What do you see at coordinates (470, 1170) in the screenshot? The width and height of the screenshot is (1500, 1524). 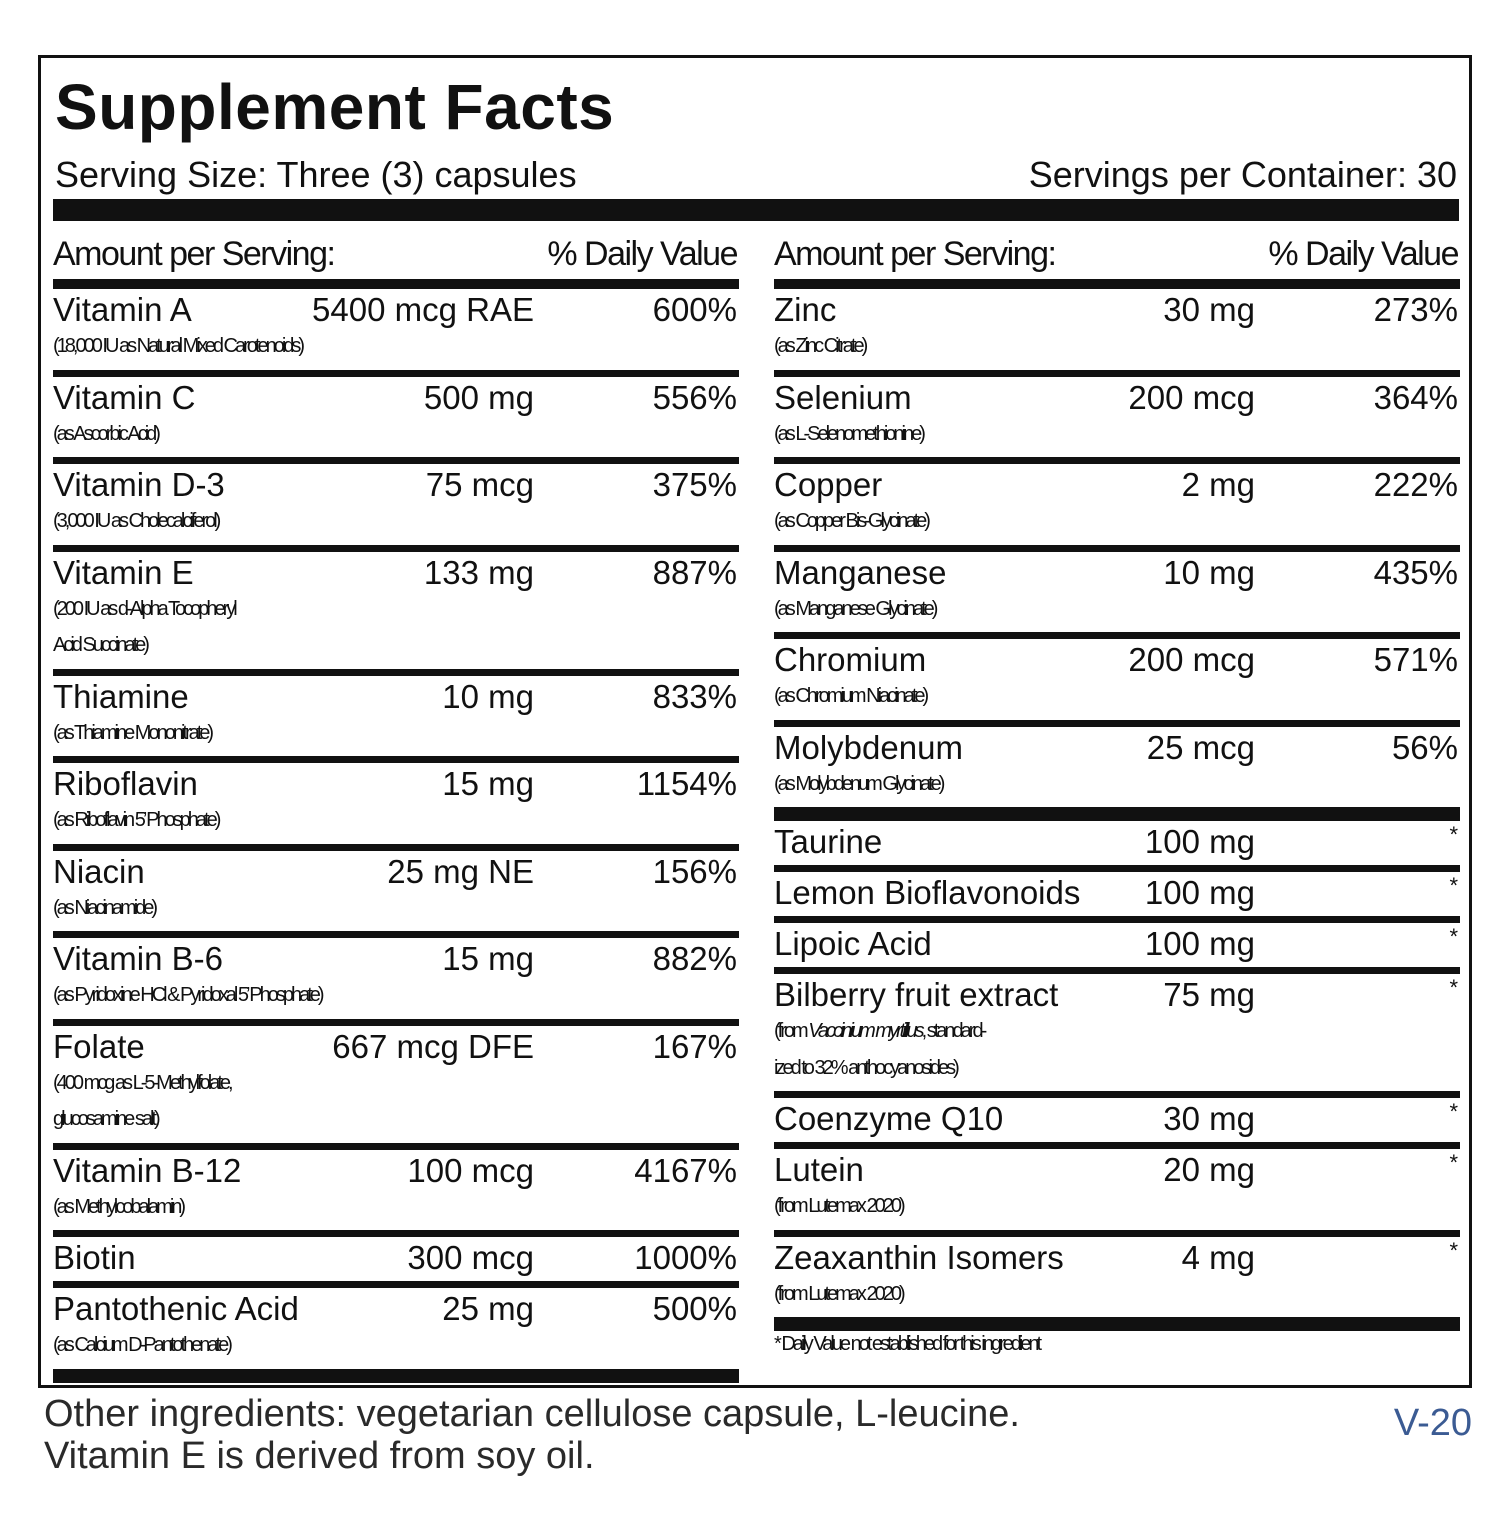 I see `nutrient-amount: 100 mcg` at bounding box center [470, 1170].